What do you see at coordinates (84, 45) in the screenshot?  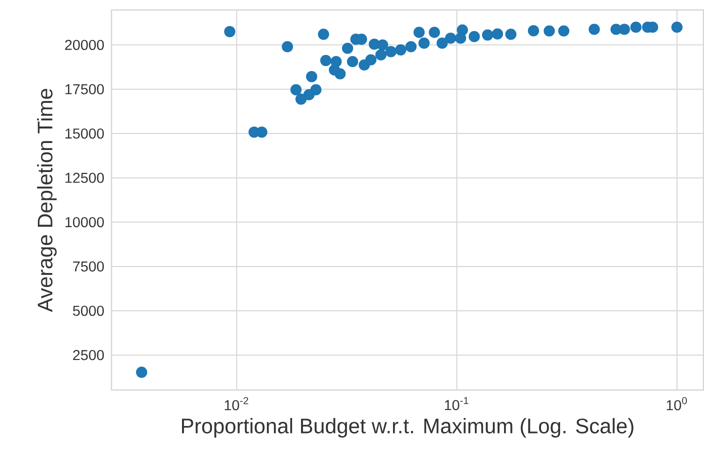 I see `y-tick-label: 20000` at bounding box center [84, 45].